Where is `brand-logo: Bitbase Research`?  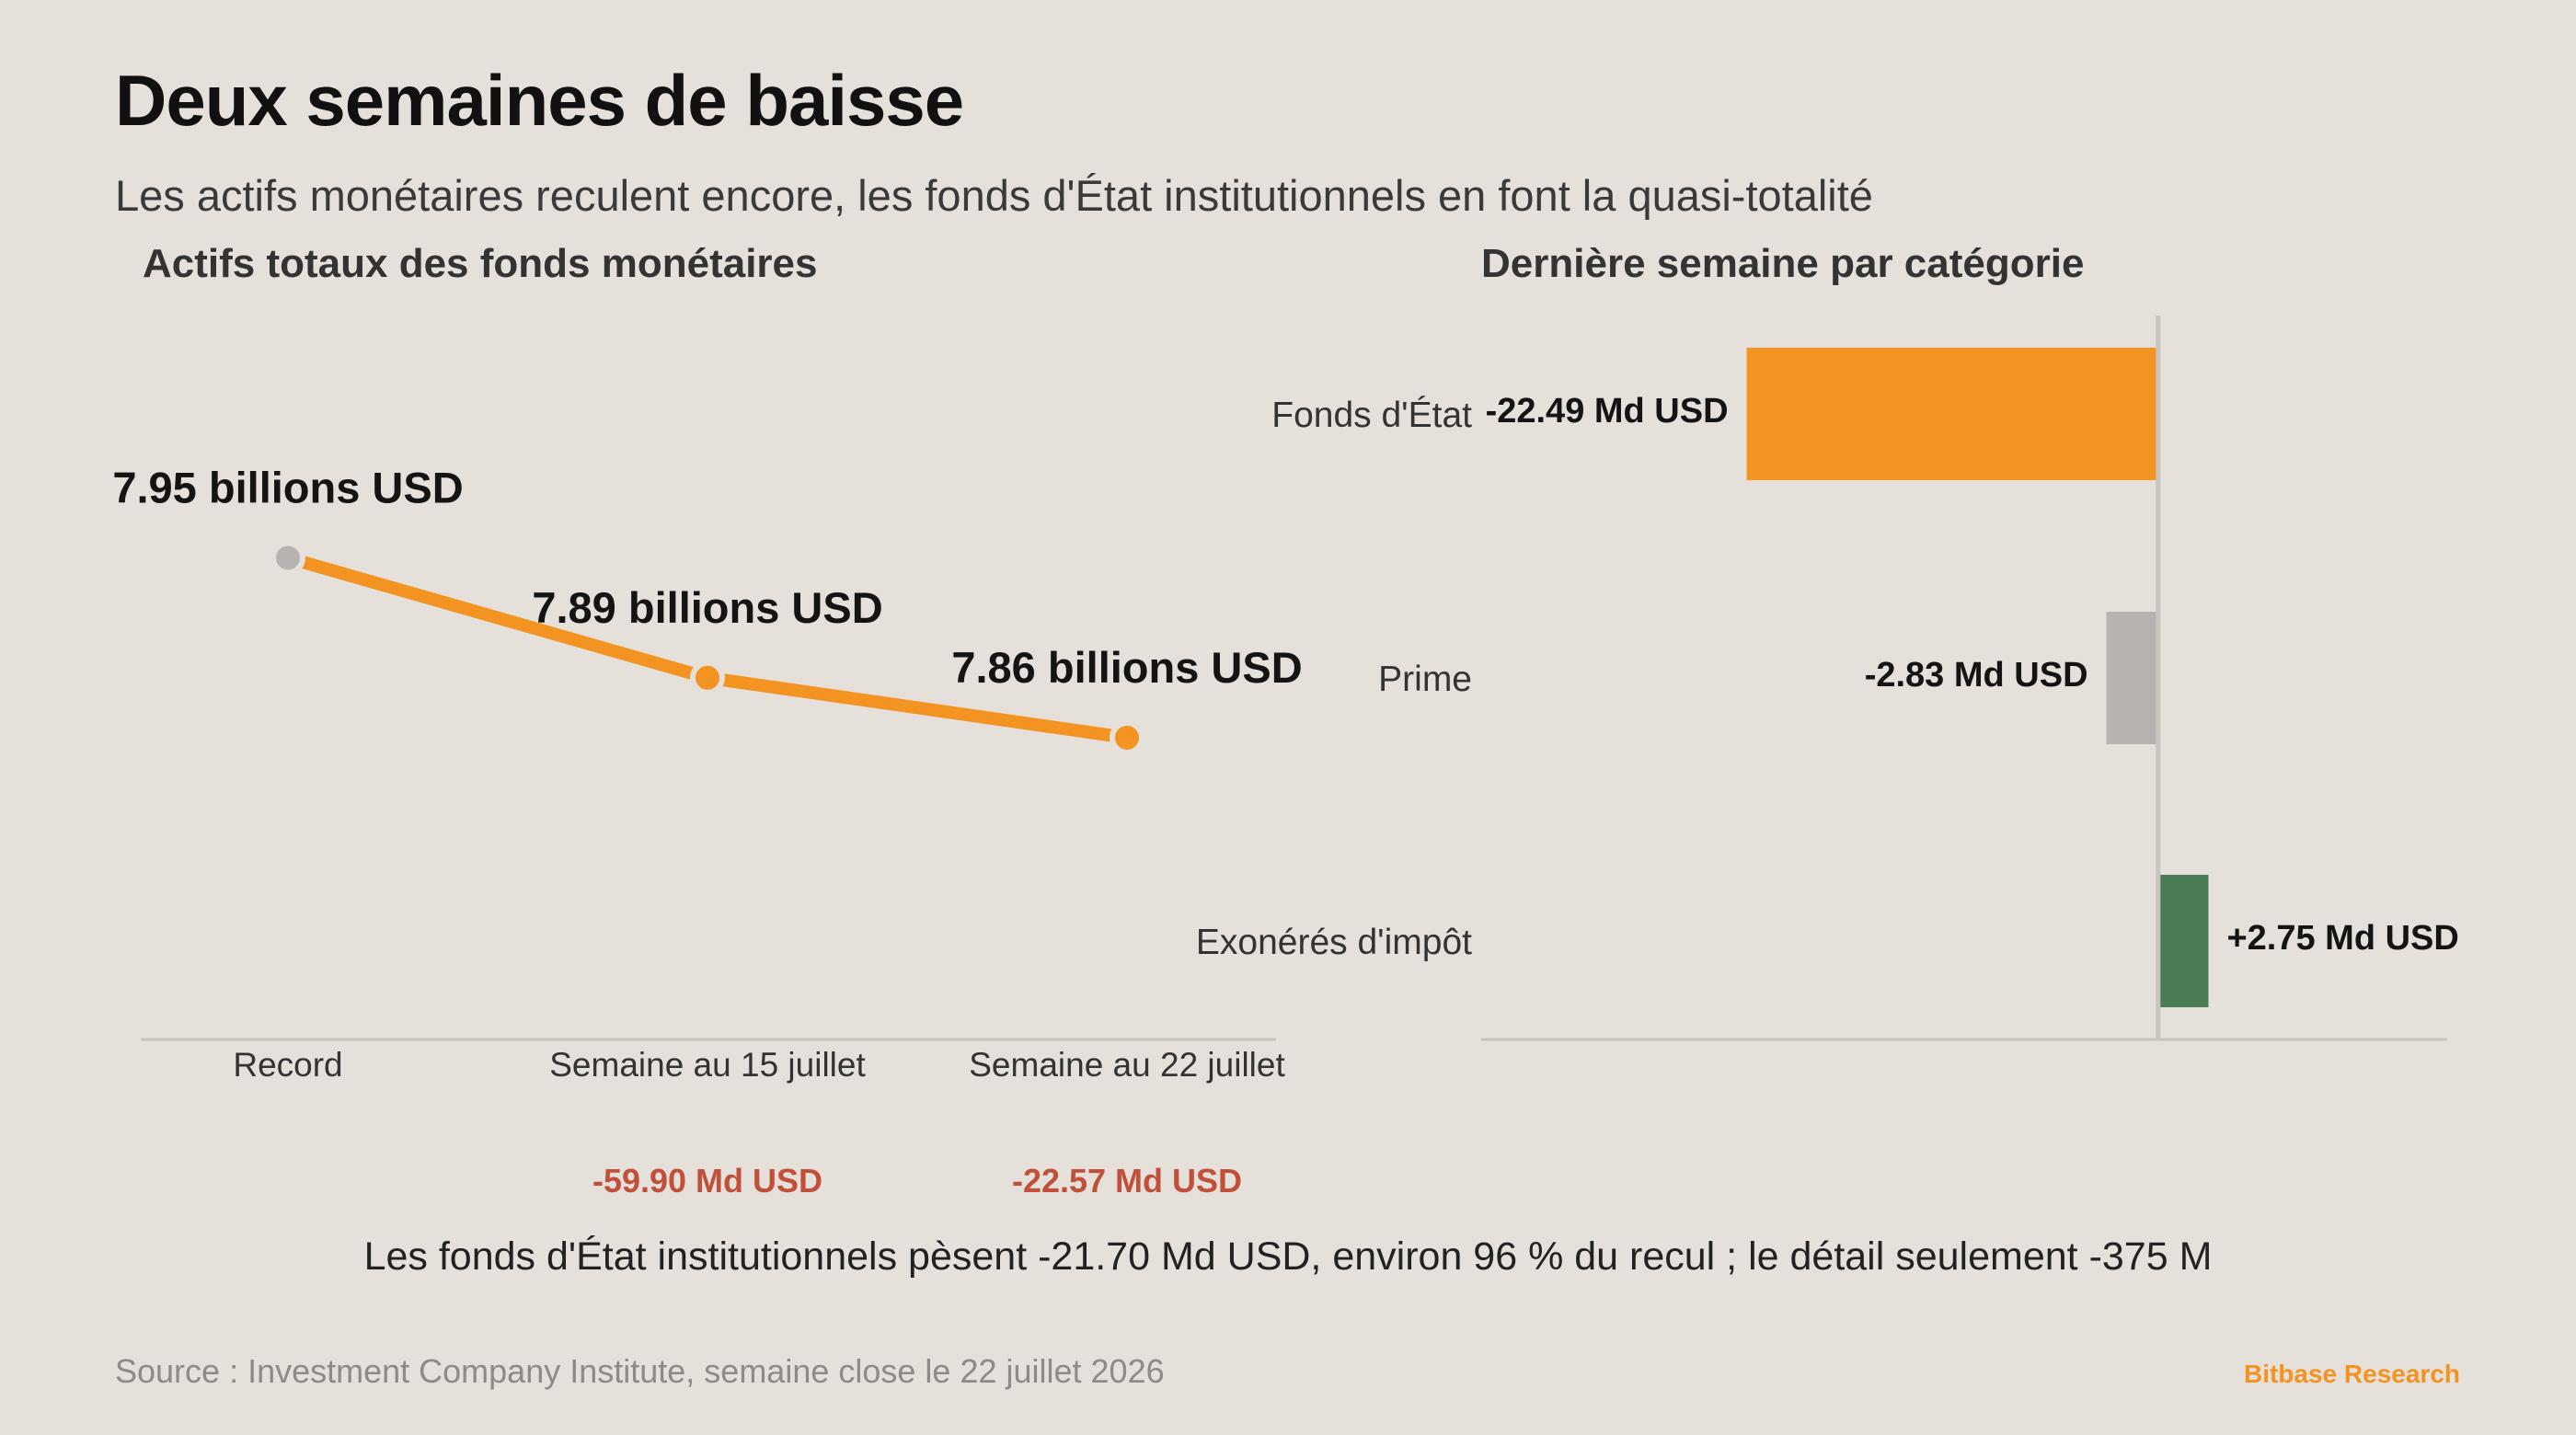
brand-logo: Bitbase Research is located at coordinates (2351, 1374).